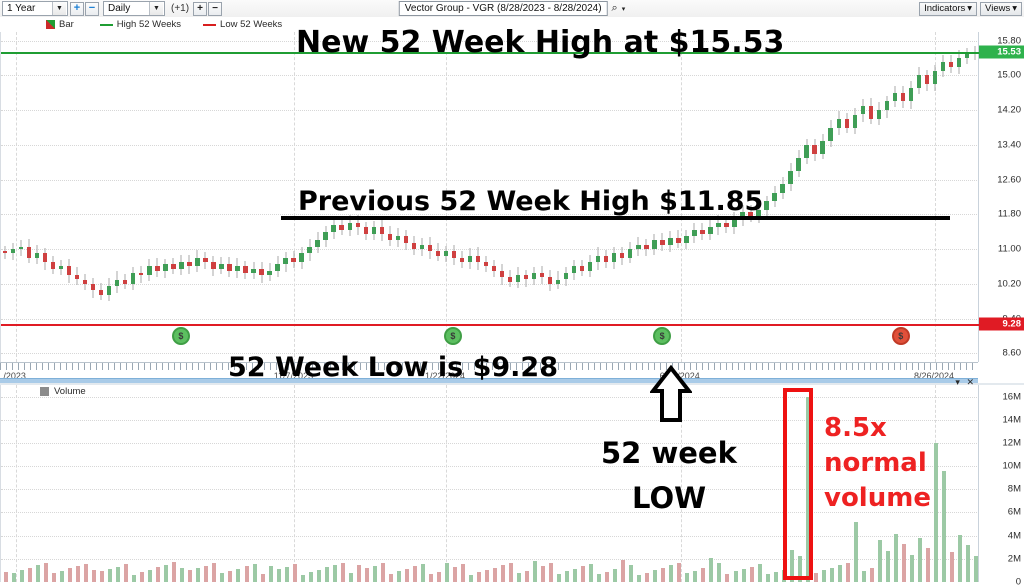 This screenshot has height=588, width=1024. Describe the element at coordinates (1018, 582) in the screenshot. I see `volume-axis-tick-label: 0` at that location.